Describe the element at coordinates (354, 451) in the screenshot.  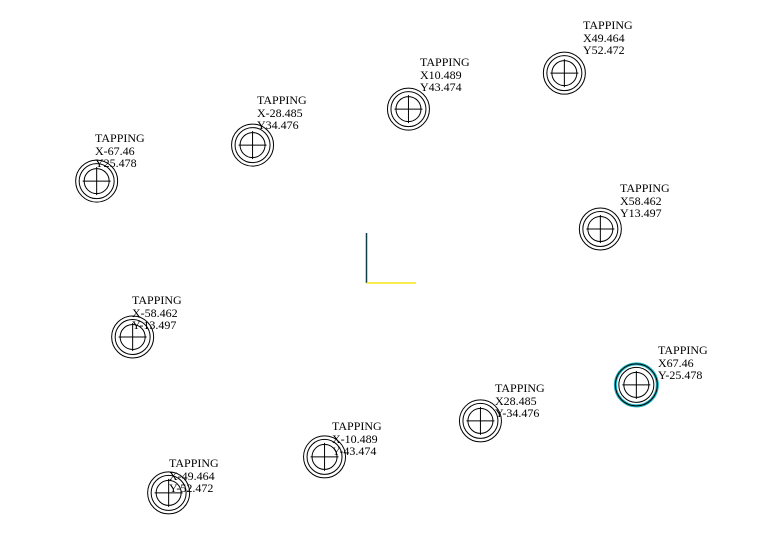
I see `y-coordinate-text: Y-43.474` at that location.